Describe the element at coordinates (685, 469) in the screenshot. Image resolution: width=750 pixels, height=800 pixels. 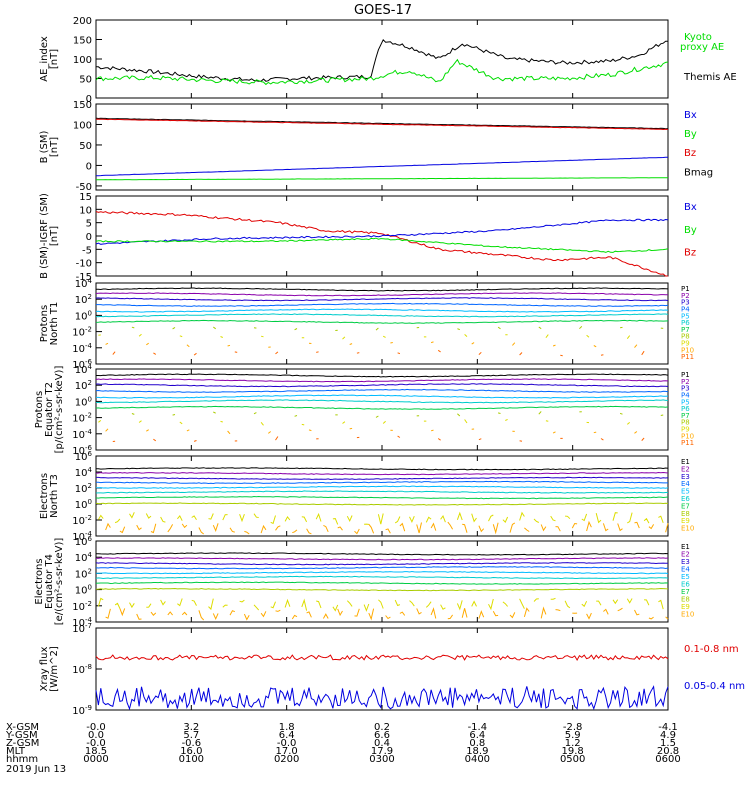
I see `legend-entry: E2` at that location.